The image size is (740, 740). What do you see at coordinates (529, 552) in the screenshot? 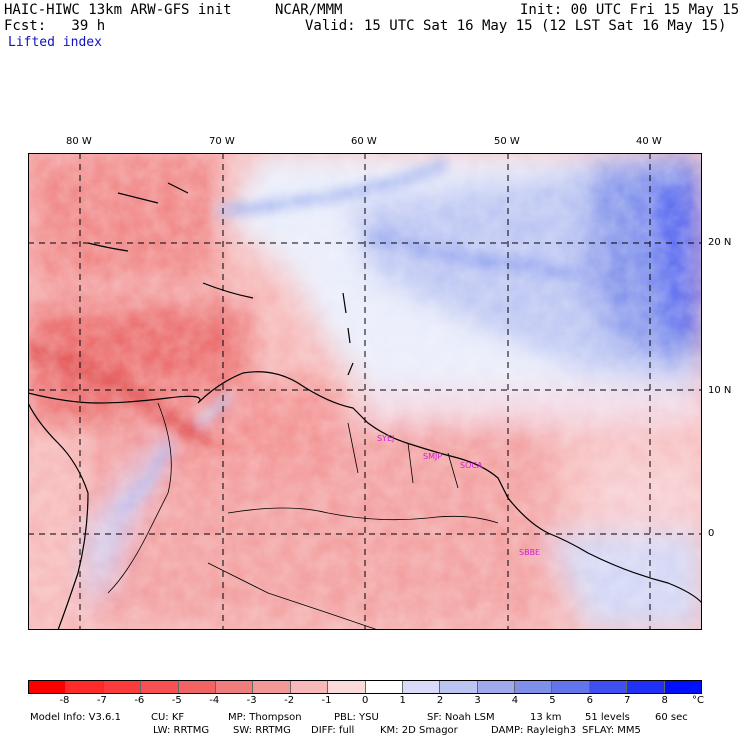
I see `station-sbbe: SBBE` at bounding box center [529, 552].